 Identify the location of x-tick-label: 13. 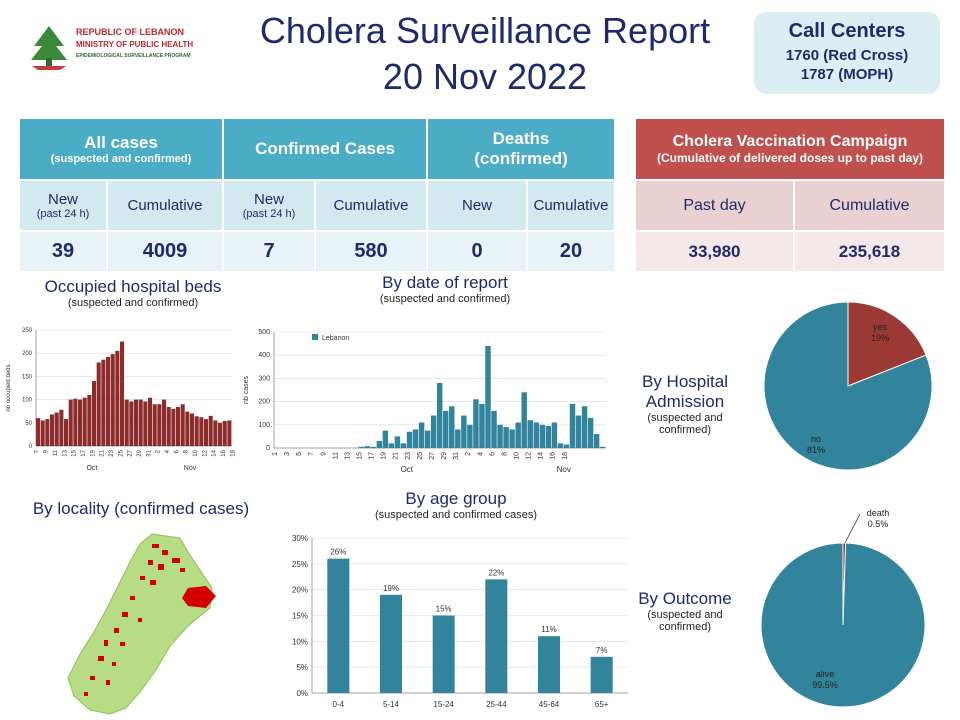
(65, 452).